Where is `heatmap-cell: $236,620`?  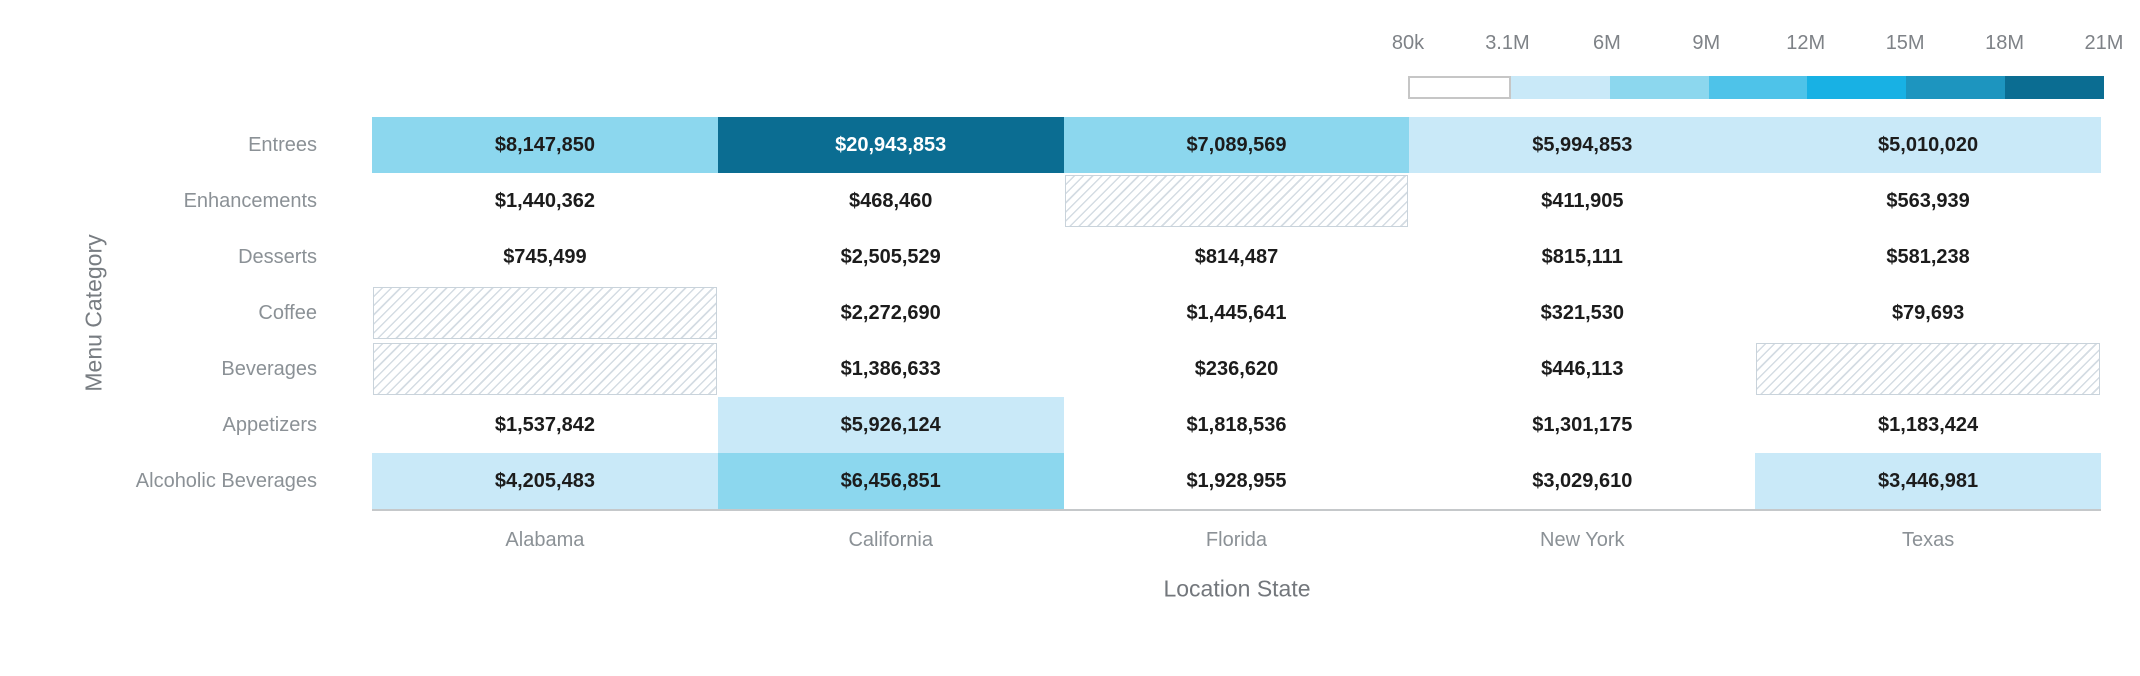
heatmap-cell: $236,620 is located at coordinates (1236, 369).